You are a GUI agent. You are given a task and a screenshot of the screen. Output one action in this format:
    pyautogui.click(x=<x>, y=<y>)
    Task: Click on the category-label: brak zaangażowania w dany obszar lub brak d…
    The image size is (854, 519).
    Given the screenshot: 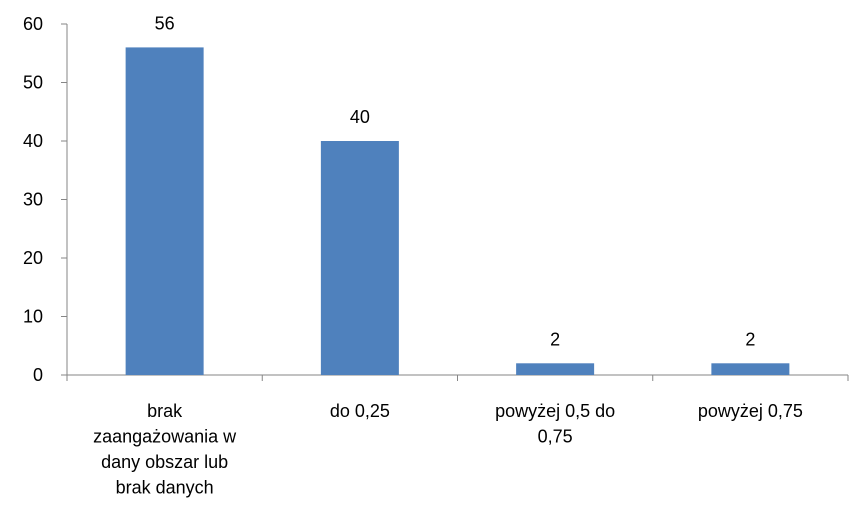 What is the action you would take?
    pyautogui.click(x=165, y=449)
    